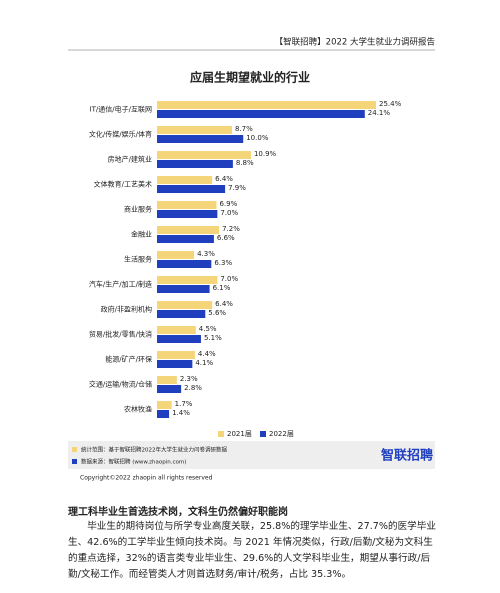  Describe the element at coordinates (138, 409) in the screenshot. I see `category-label: 农林牧渔` at that location.